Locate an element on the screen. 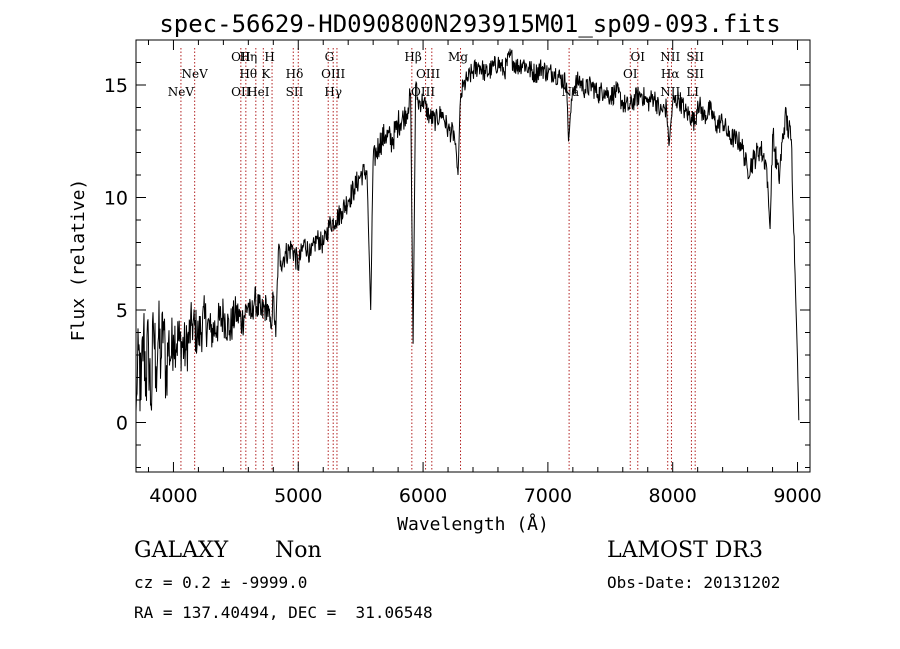  line-label: Hη is located at coordinates (249, 57).